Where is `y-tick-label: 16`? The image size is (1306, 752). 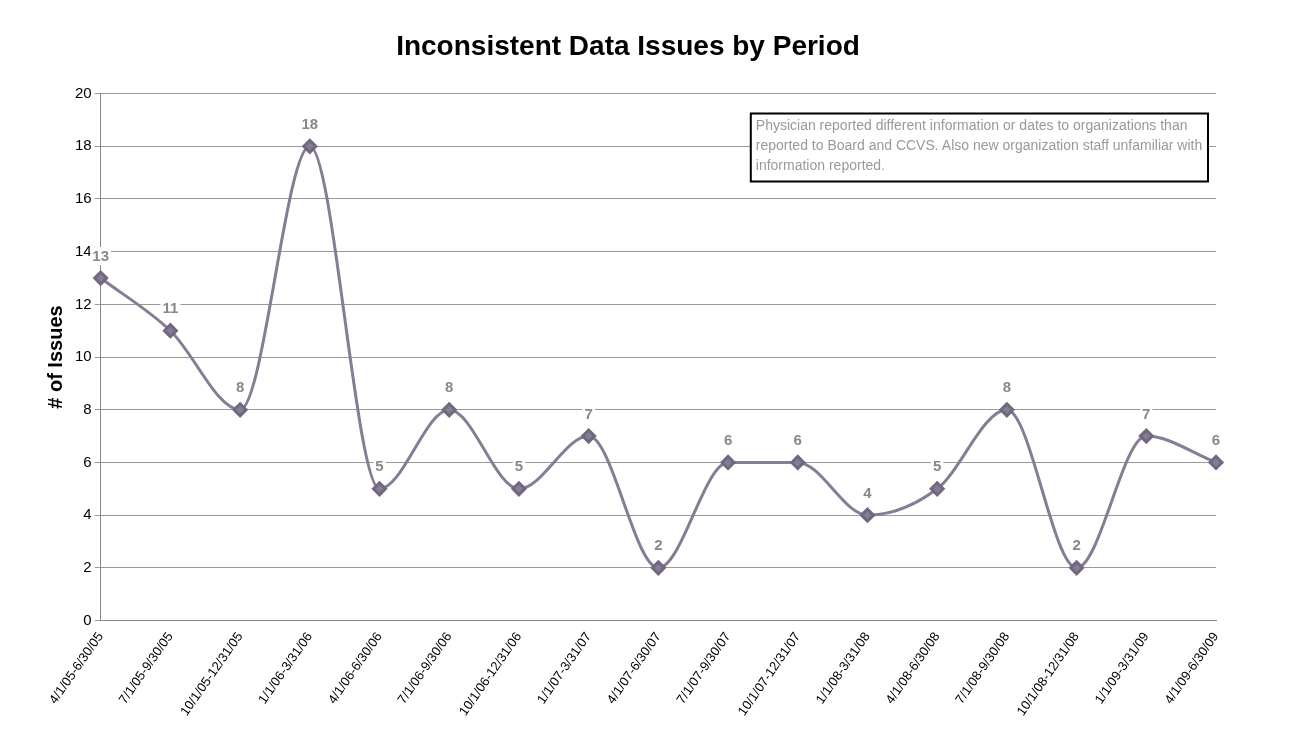 y-tick-label: 16 is located at coordinates (83, 198).